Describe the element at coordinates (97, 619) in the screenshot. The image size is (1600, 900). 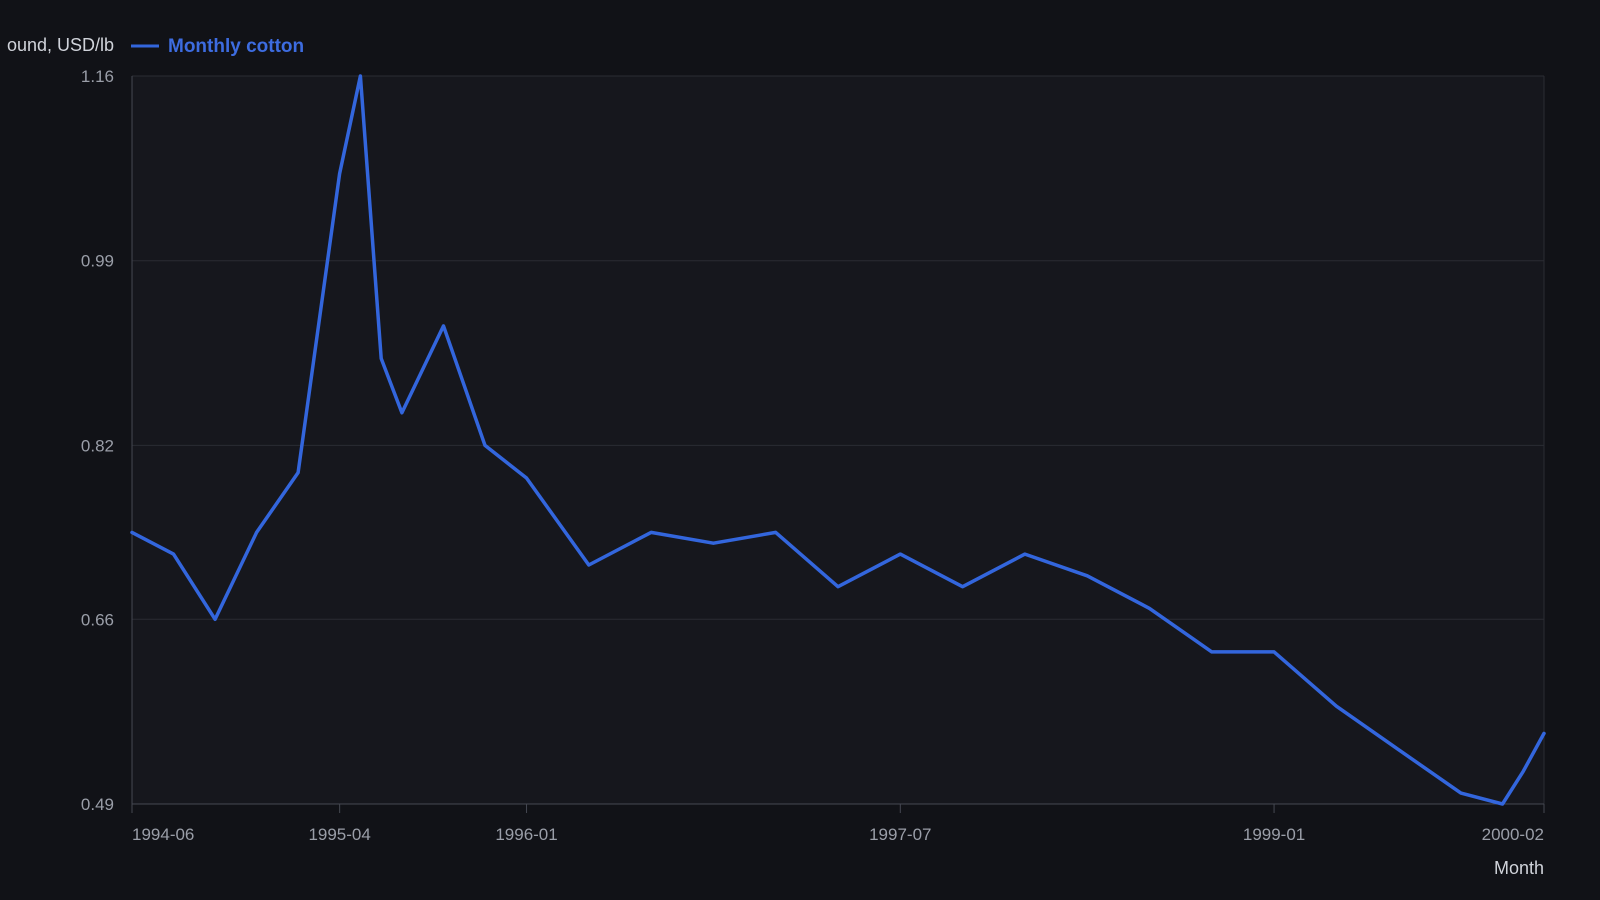
I see `y-tick-label: 0.66` at that location.